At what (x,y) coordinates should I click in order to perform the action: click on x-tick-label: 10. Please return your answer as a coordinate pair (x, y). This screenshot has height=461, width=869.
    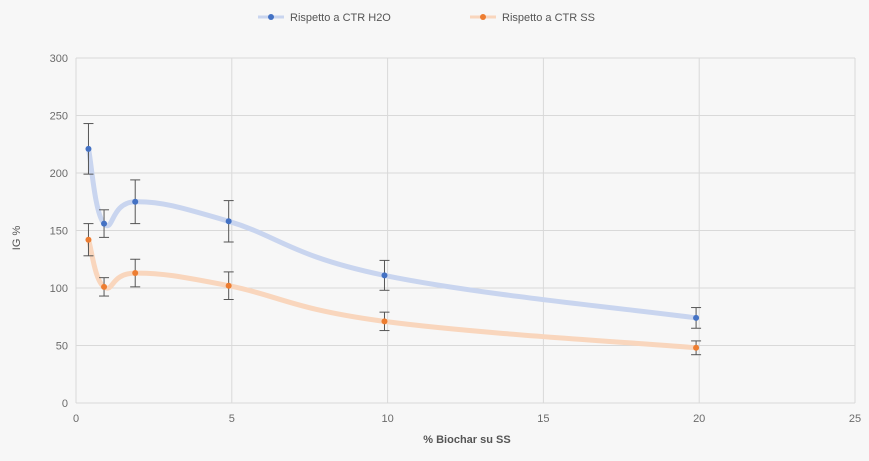
    Looking at the image, I should click on (387, 419).